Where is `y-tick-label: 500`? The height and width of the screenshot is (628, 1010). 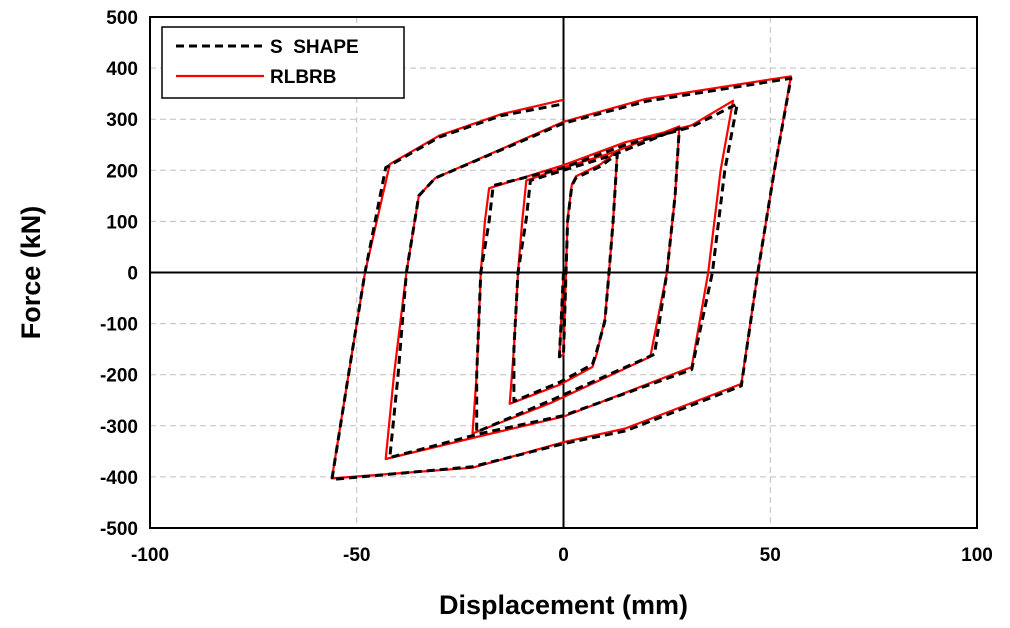
y-tick-label: 500 is located at coordinates (122, 18).